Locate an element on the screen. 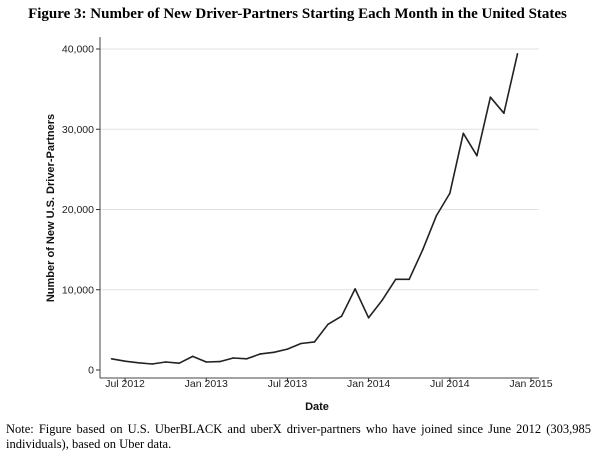 This screenshot has height=459, width=595. y-tick-label: 30,000 is located at coordinates (78, 130).